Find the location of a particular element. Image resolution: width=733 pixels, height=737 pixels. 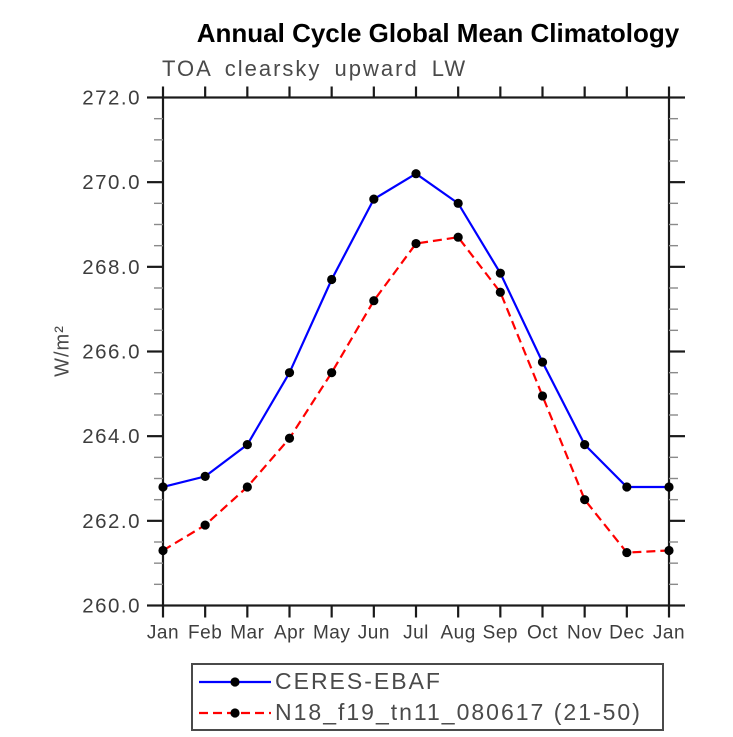

series-0-marker-Sep is located at coordinates (500, 273).